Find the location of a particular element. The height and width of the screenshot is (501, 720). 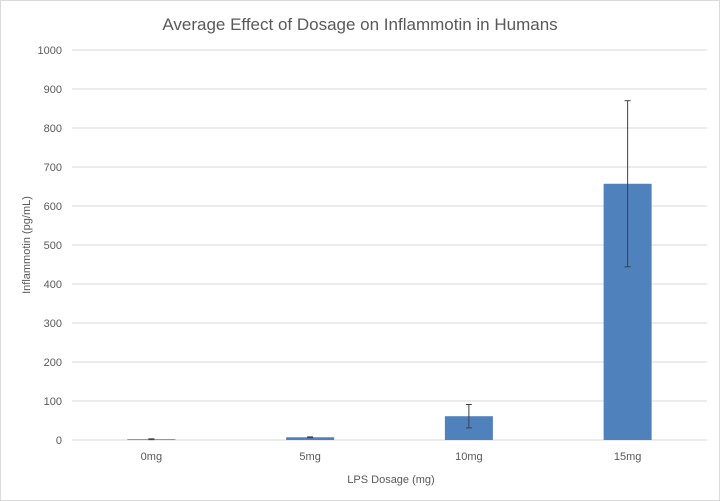

x-tick-label: 15mg is located at coordinates (628, 457).